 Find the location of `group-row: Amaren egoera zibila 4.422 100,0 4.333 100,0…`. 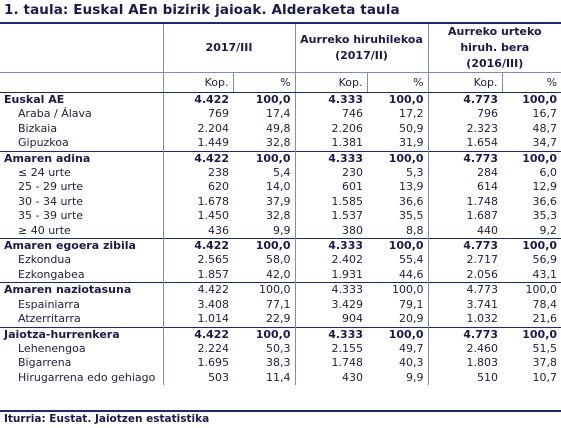

group-row: Amaren egoera zibila 4.422 100,0 4.333 100,0… is located at coordinates (280, 246).